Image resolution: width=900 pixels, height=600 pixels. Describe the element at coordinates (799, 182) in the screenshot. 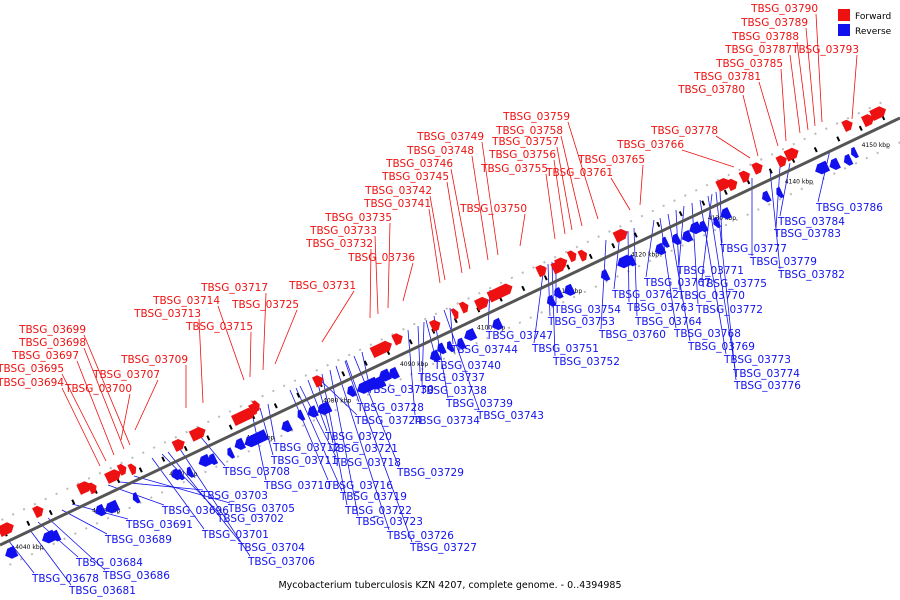

I see `kbp-label: 4140 kbp` at that location.